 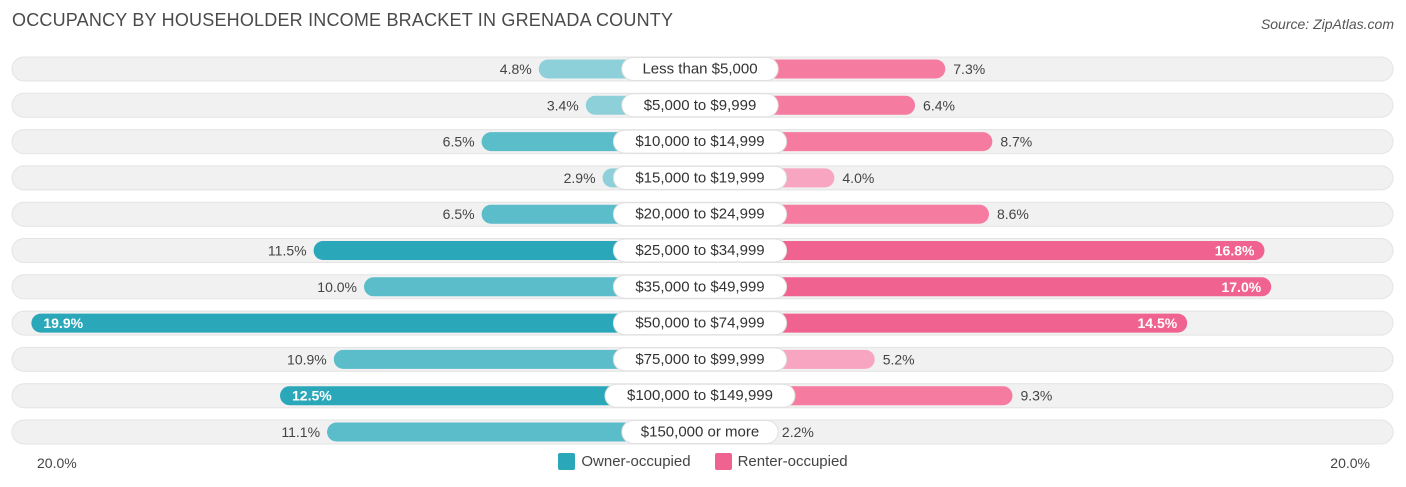 I want to click on category-label: $5,000 to $9,999, so click(x=700, y=105).